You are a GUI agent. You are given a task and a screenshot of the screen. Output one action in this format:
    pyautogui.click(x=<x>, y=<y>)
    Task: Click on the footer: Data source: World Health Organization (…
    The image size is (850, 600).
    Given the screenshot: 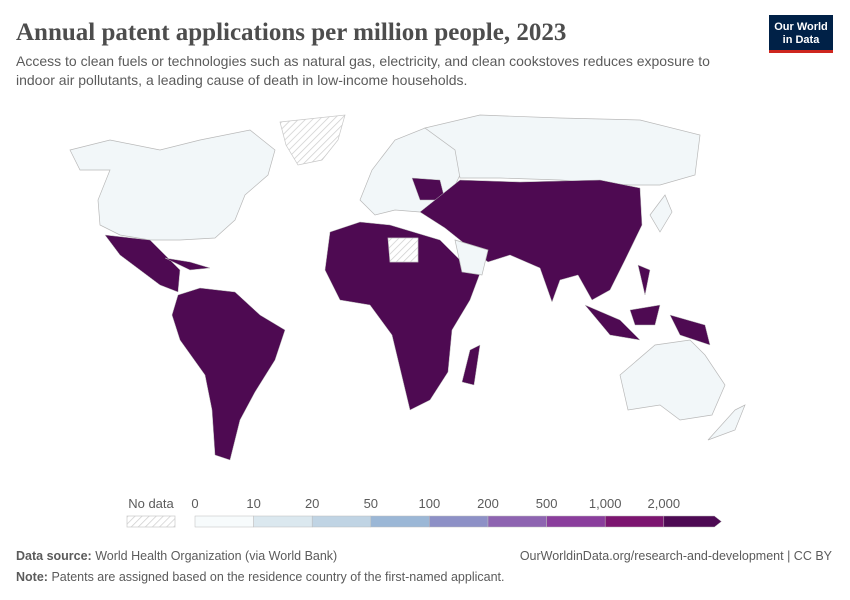 What is the action you would take?
    pyautogui.click(x=424, y=566)
    